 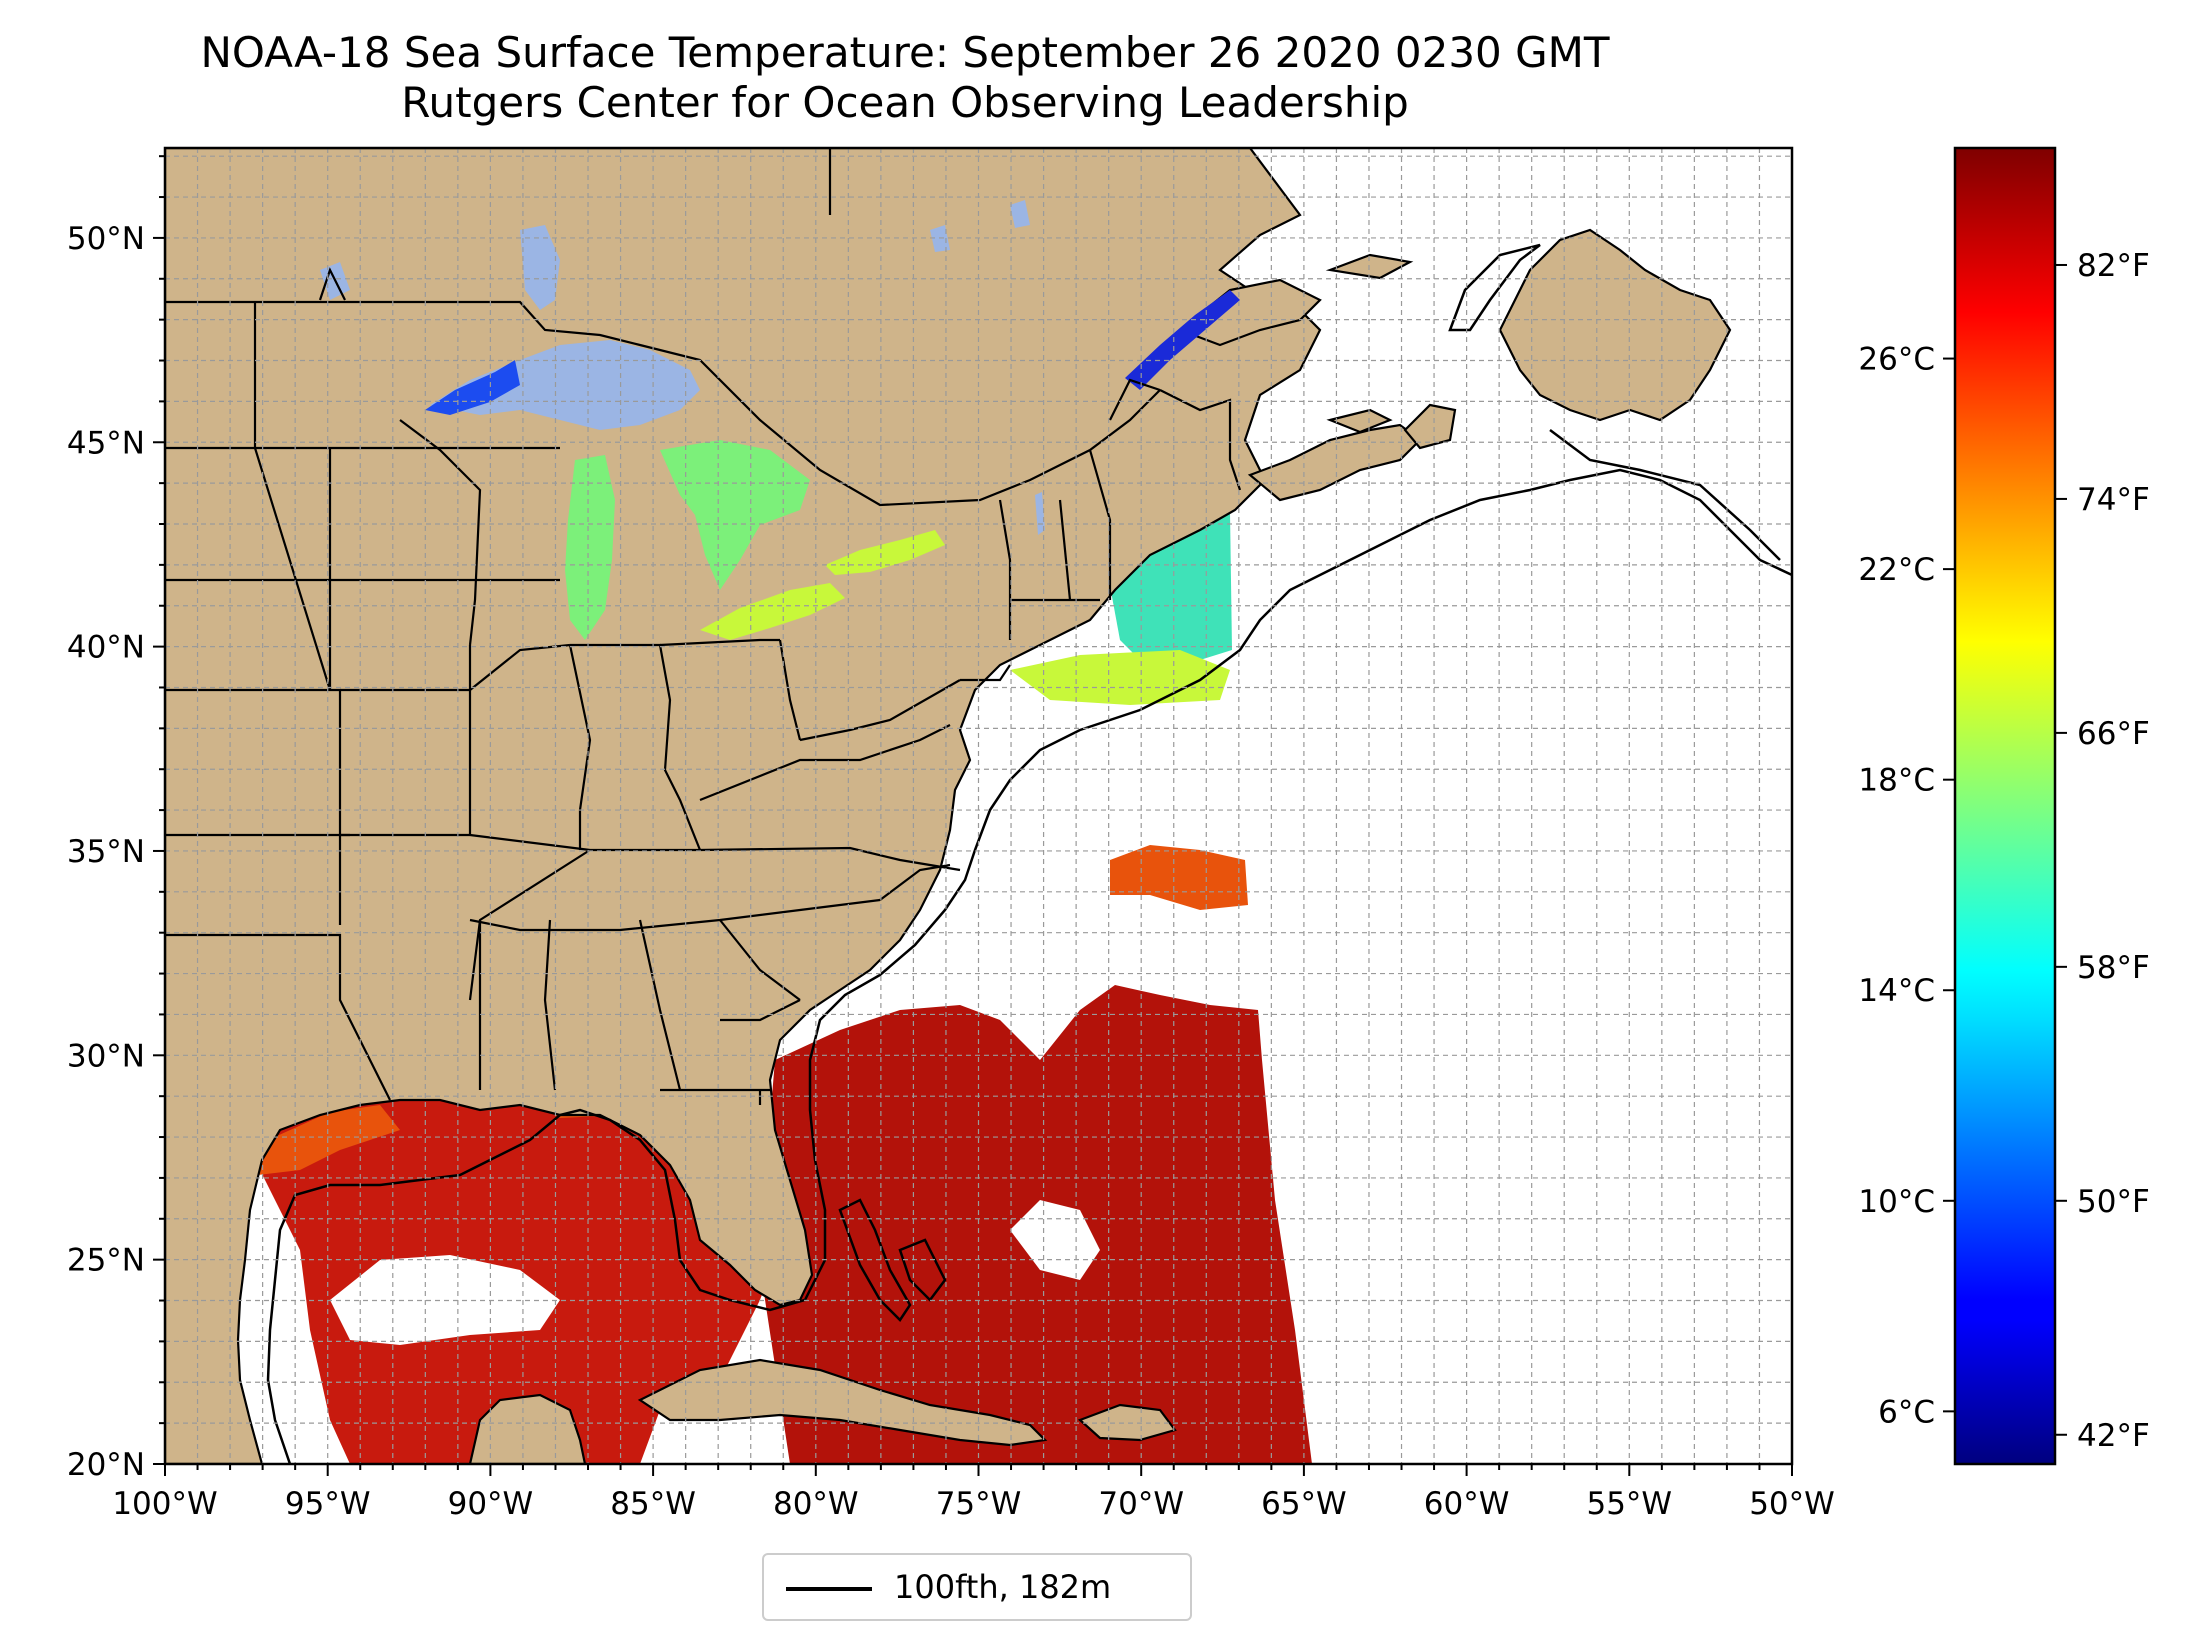 What do you see at coordinates (1906, 1412) in the screenshot?
I see `celsius-tick-label: 6°C` at bounding box center [1906, 1412].